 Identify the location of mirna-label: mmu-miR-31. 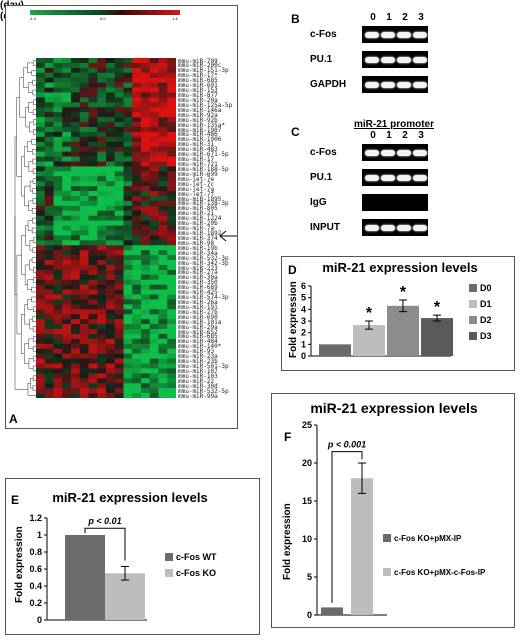
(196, 145).